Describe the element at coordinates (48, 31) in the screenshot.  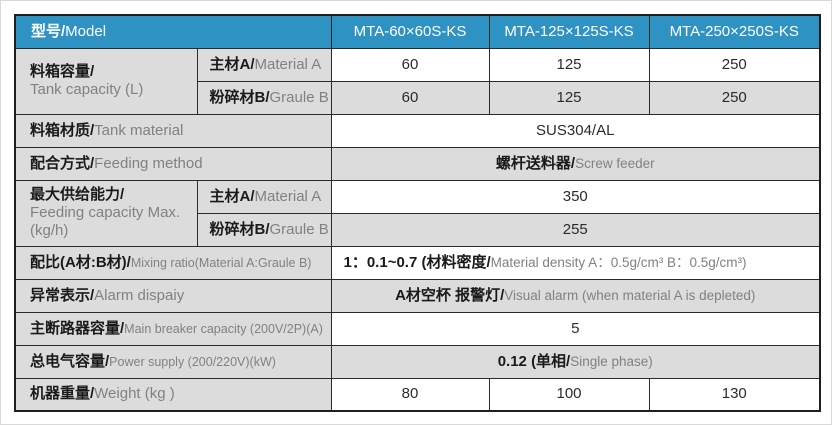
I see `model-header-zh: 型号/` at that location.